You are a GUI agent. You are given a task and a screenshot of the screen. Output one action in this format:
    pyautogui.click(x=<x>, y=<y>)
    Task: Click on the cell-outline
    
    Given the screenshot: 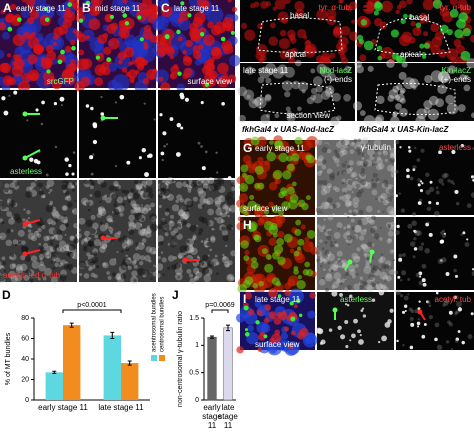 What is the action you would take?
    pyautogui.click(x=297, y=98)
    